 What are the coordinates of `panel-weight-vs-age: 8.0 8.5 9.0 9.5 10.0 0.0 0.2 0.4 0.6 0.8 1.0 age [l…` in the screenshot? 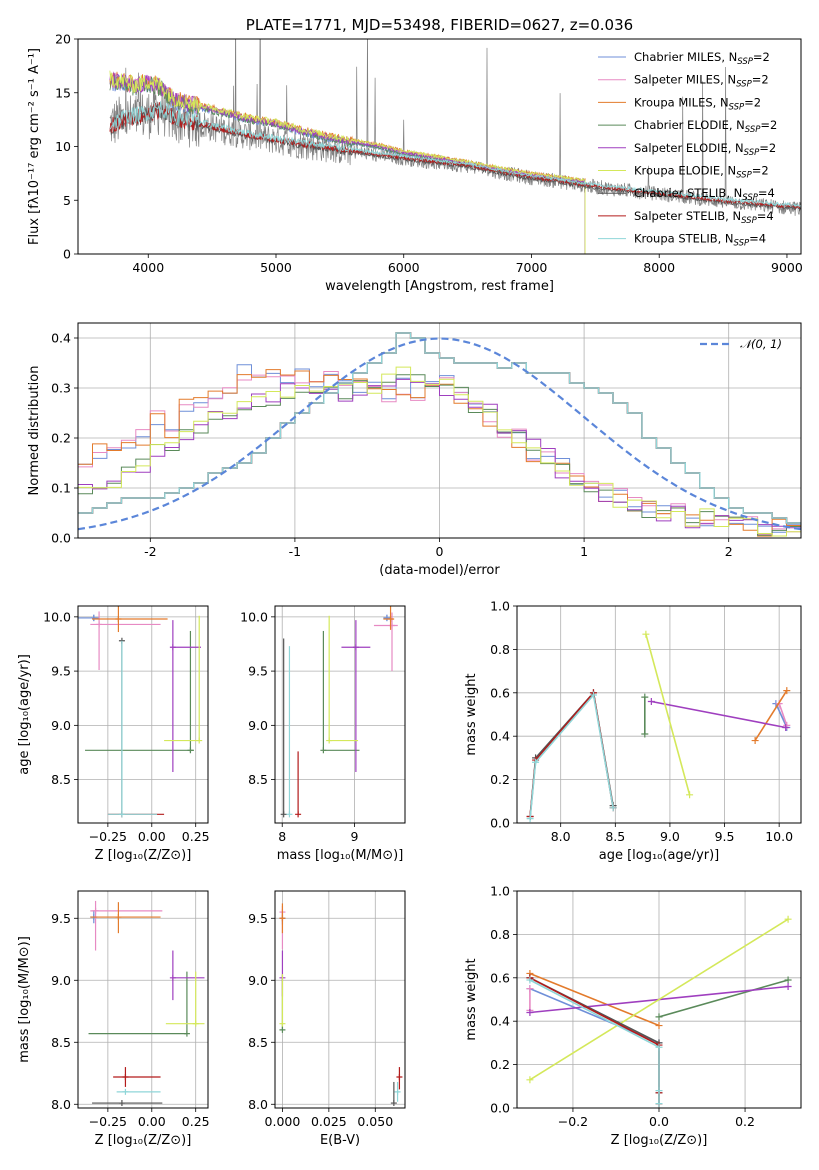 It's located at (633, 731).